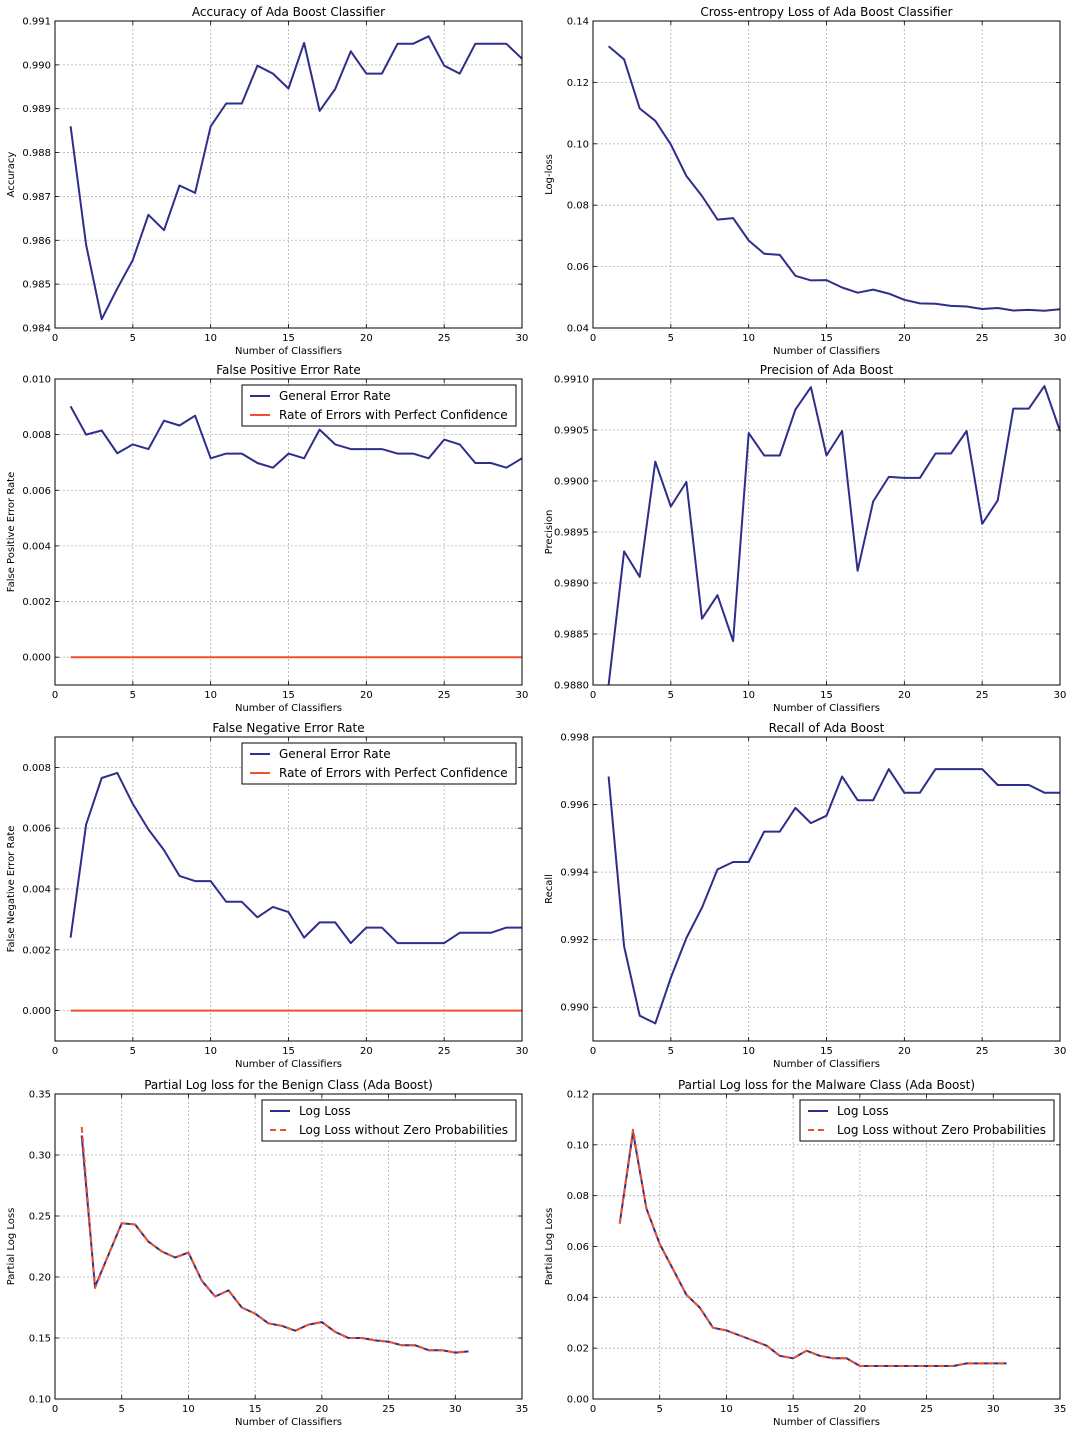  What do you see at coordinates (403, 1130) in the screenshot?
I see `legend-label: Log Loss without Zero Probabilities` at bounding box center [403, 1130].